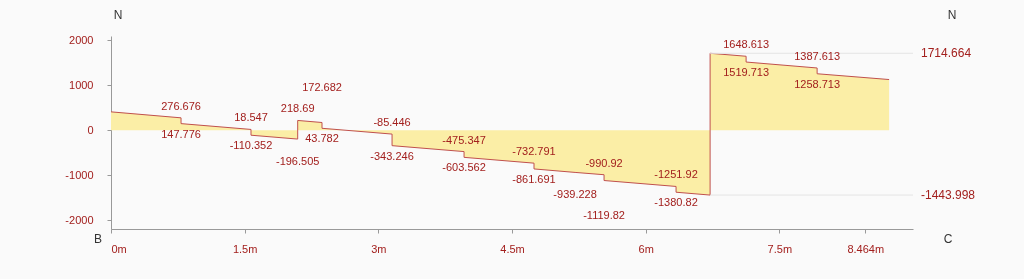  What do you see at coordinates (297, 161) in the screenshot?
I see `data-label: -196.505` at bounding box center [297, 161].